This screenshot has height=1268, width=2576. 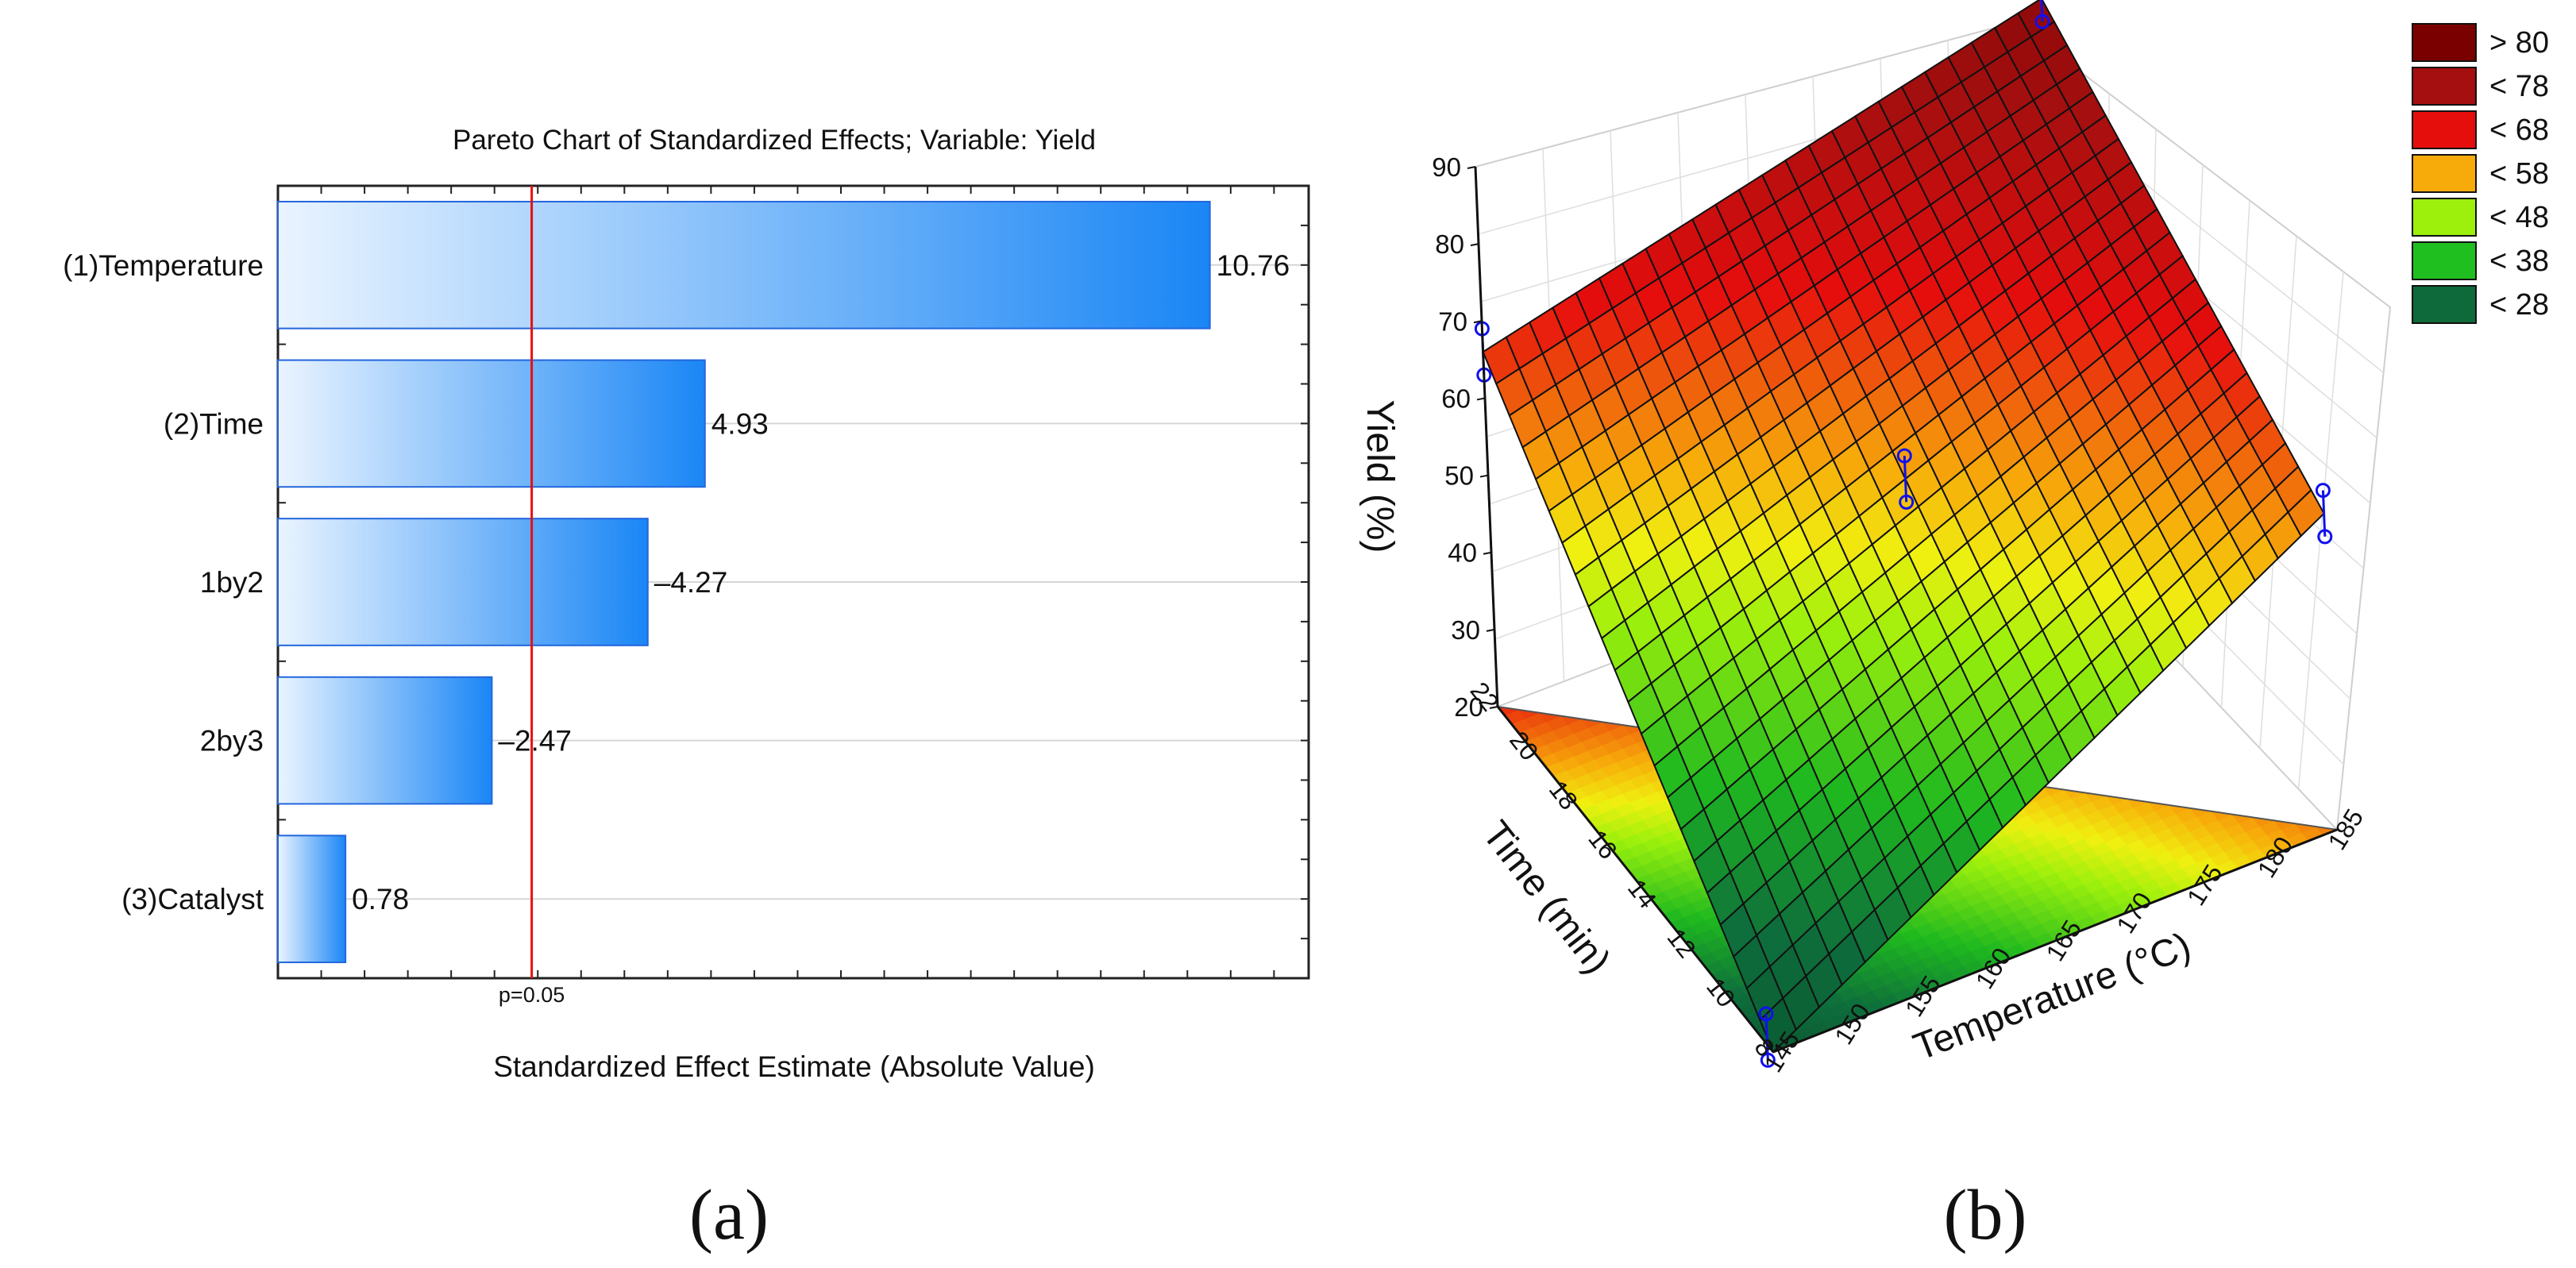 I want to click on panel-b-label: (b), so click(x=1985, y=1215).